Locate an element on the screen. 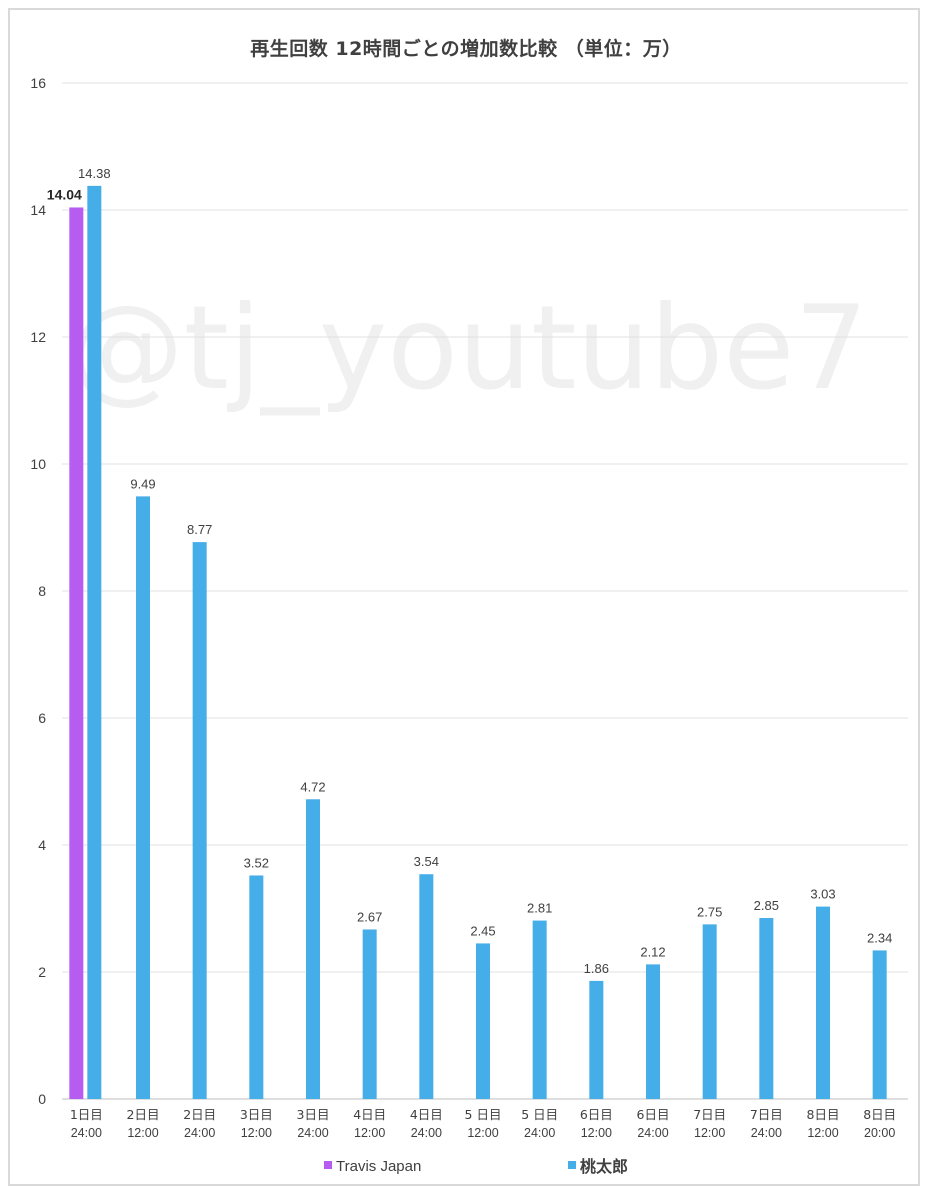  legend: Travis Japan 桃太郎 is located at coordinates (476, 1166).